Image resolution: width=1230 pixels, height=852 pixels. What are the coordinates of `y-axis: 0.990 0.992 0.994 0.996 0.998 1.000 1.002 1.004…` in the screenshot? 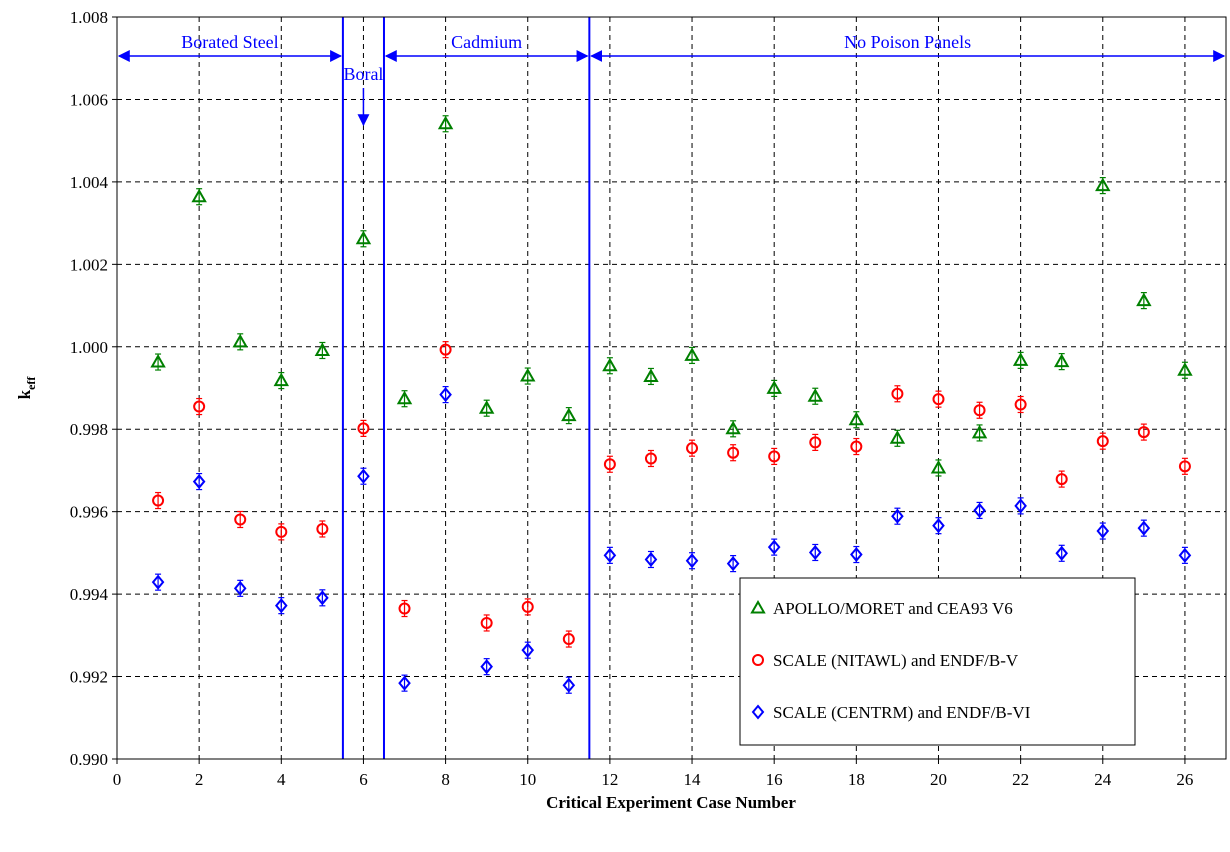 It's located at (93, 388).